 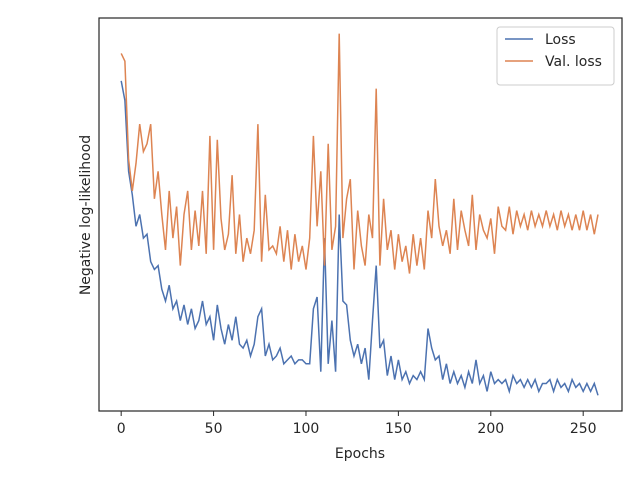 I want to click on x-tick-label: 100, so click(x=306, y=429).